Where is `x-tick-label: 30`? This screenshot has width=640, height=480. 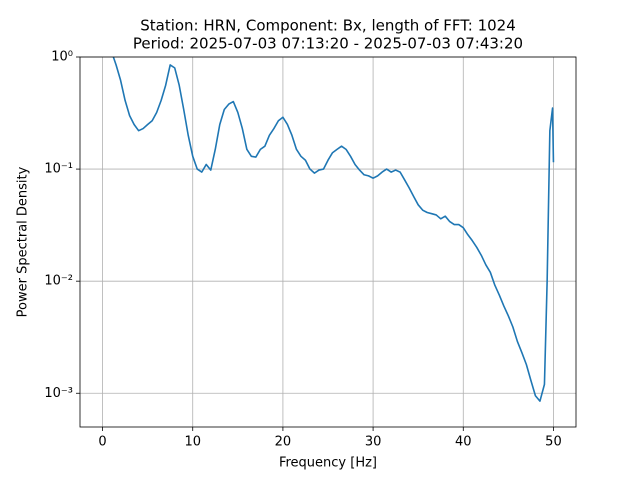 x-tick-label: 30 is located at coordinates (373, 442).